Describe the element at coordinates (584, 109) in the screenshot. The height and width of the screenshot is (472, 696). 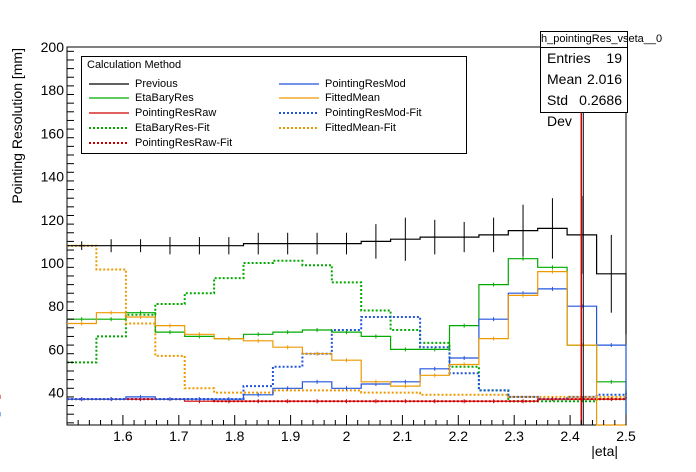
I see `stats-row-std: Std Dev 0.2686` at that location.